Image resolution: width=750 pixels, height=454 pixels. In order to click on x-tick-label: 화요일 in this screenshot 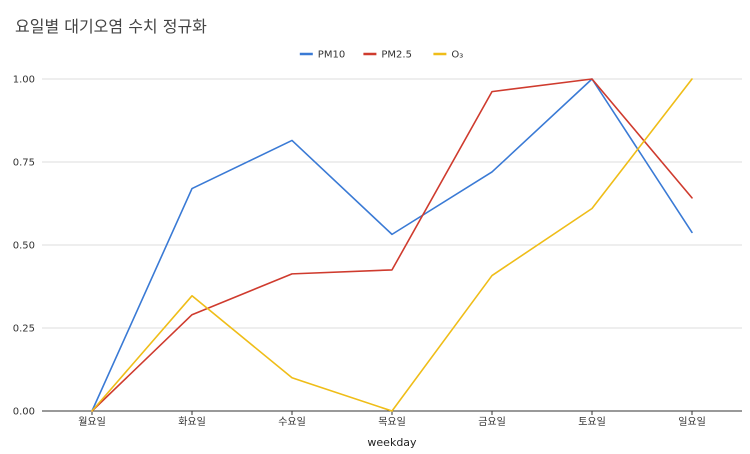, I will do `click(192, 422)`.